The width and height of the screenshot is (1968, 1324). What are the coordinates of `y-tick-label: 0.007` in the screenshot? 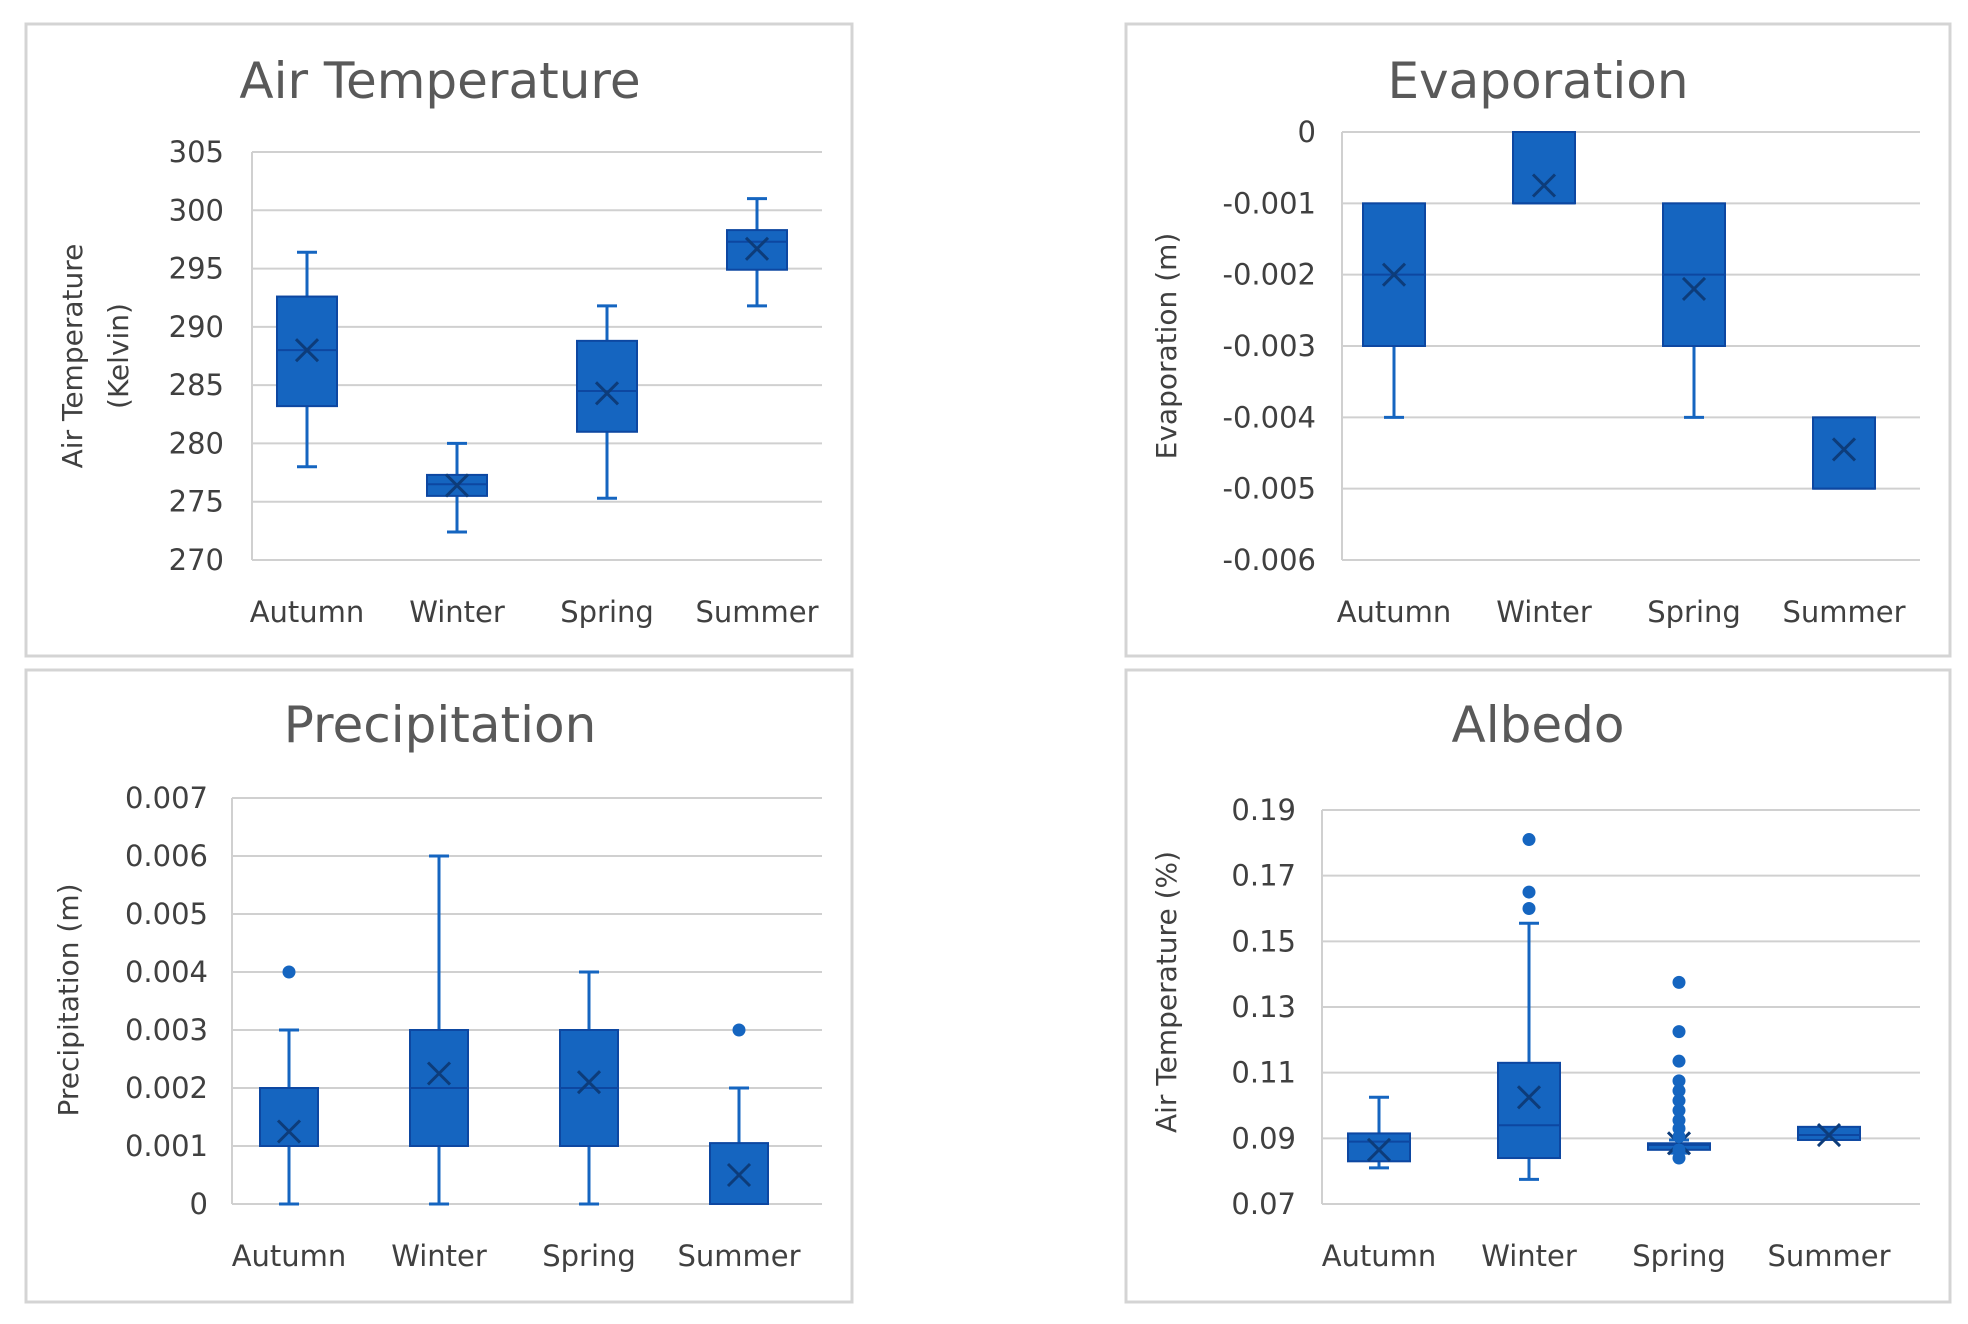 It's located at (166, 798).